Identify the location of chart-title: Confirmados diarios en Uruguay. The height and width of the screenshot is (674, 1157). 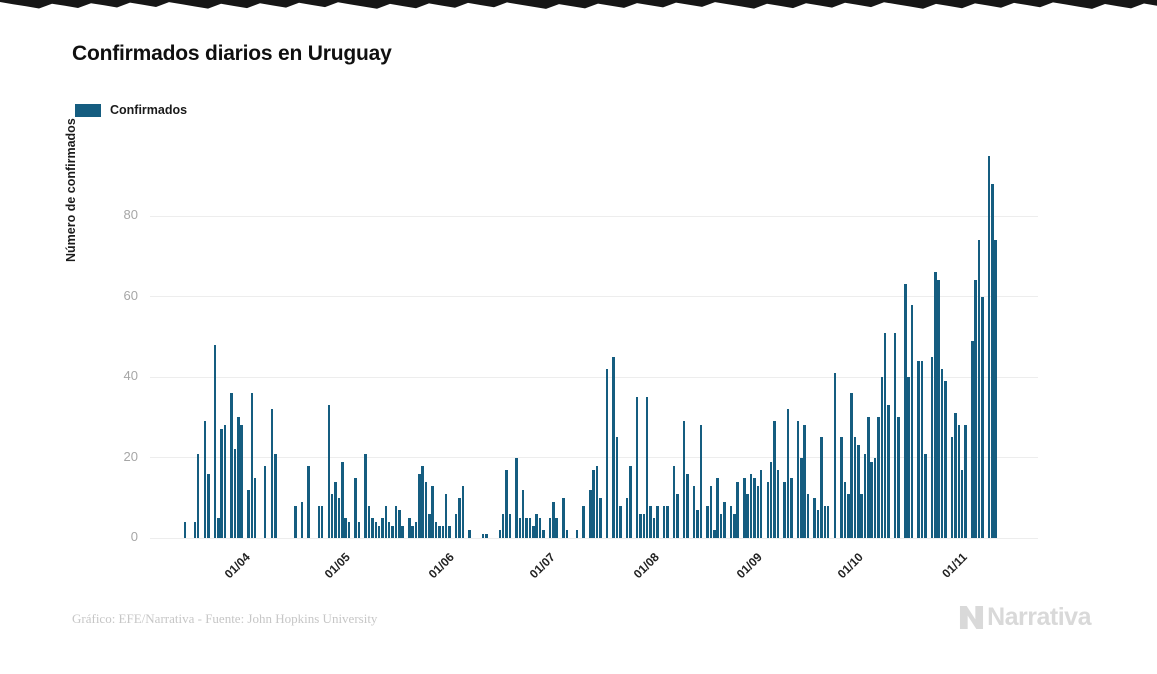
(232, 53).